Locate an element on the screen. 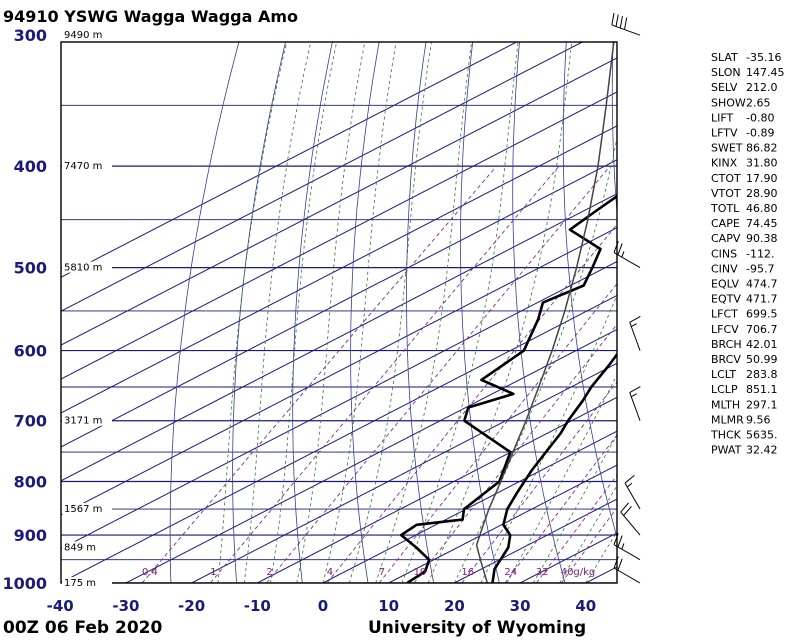 This screenshot has height=640, width=800. index-name: LIFT is located at coordinates (722, 117).